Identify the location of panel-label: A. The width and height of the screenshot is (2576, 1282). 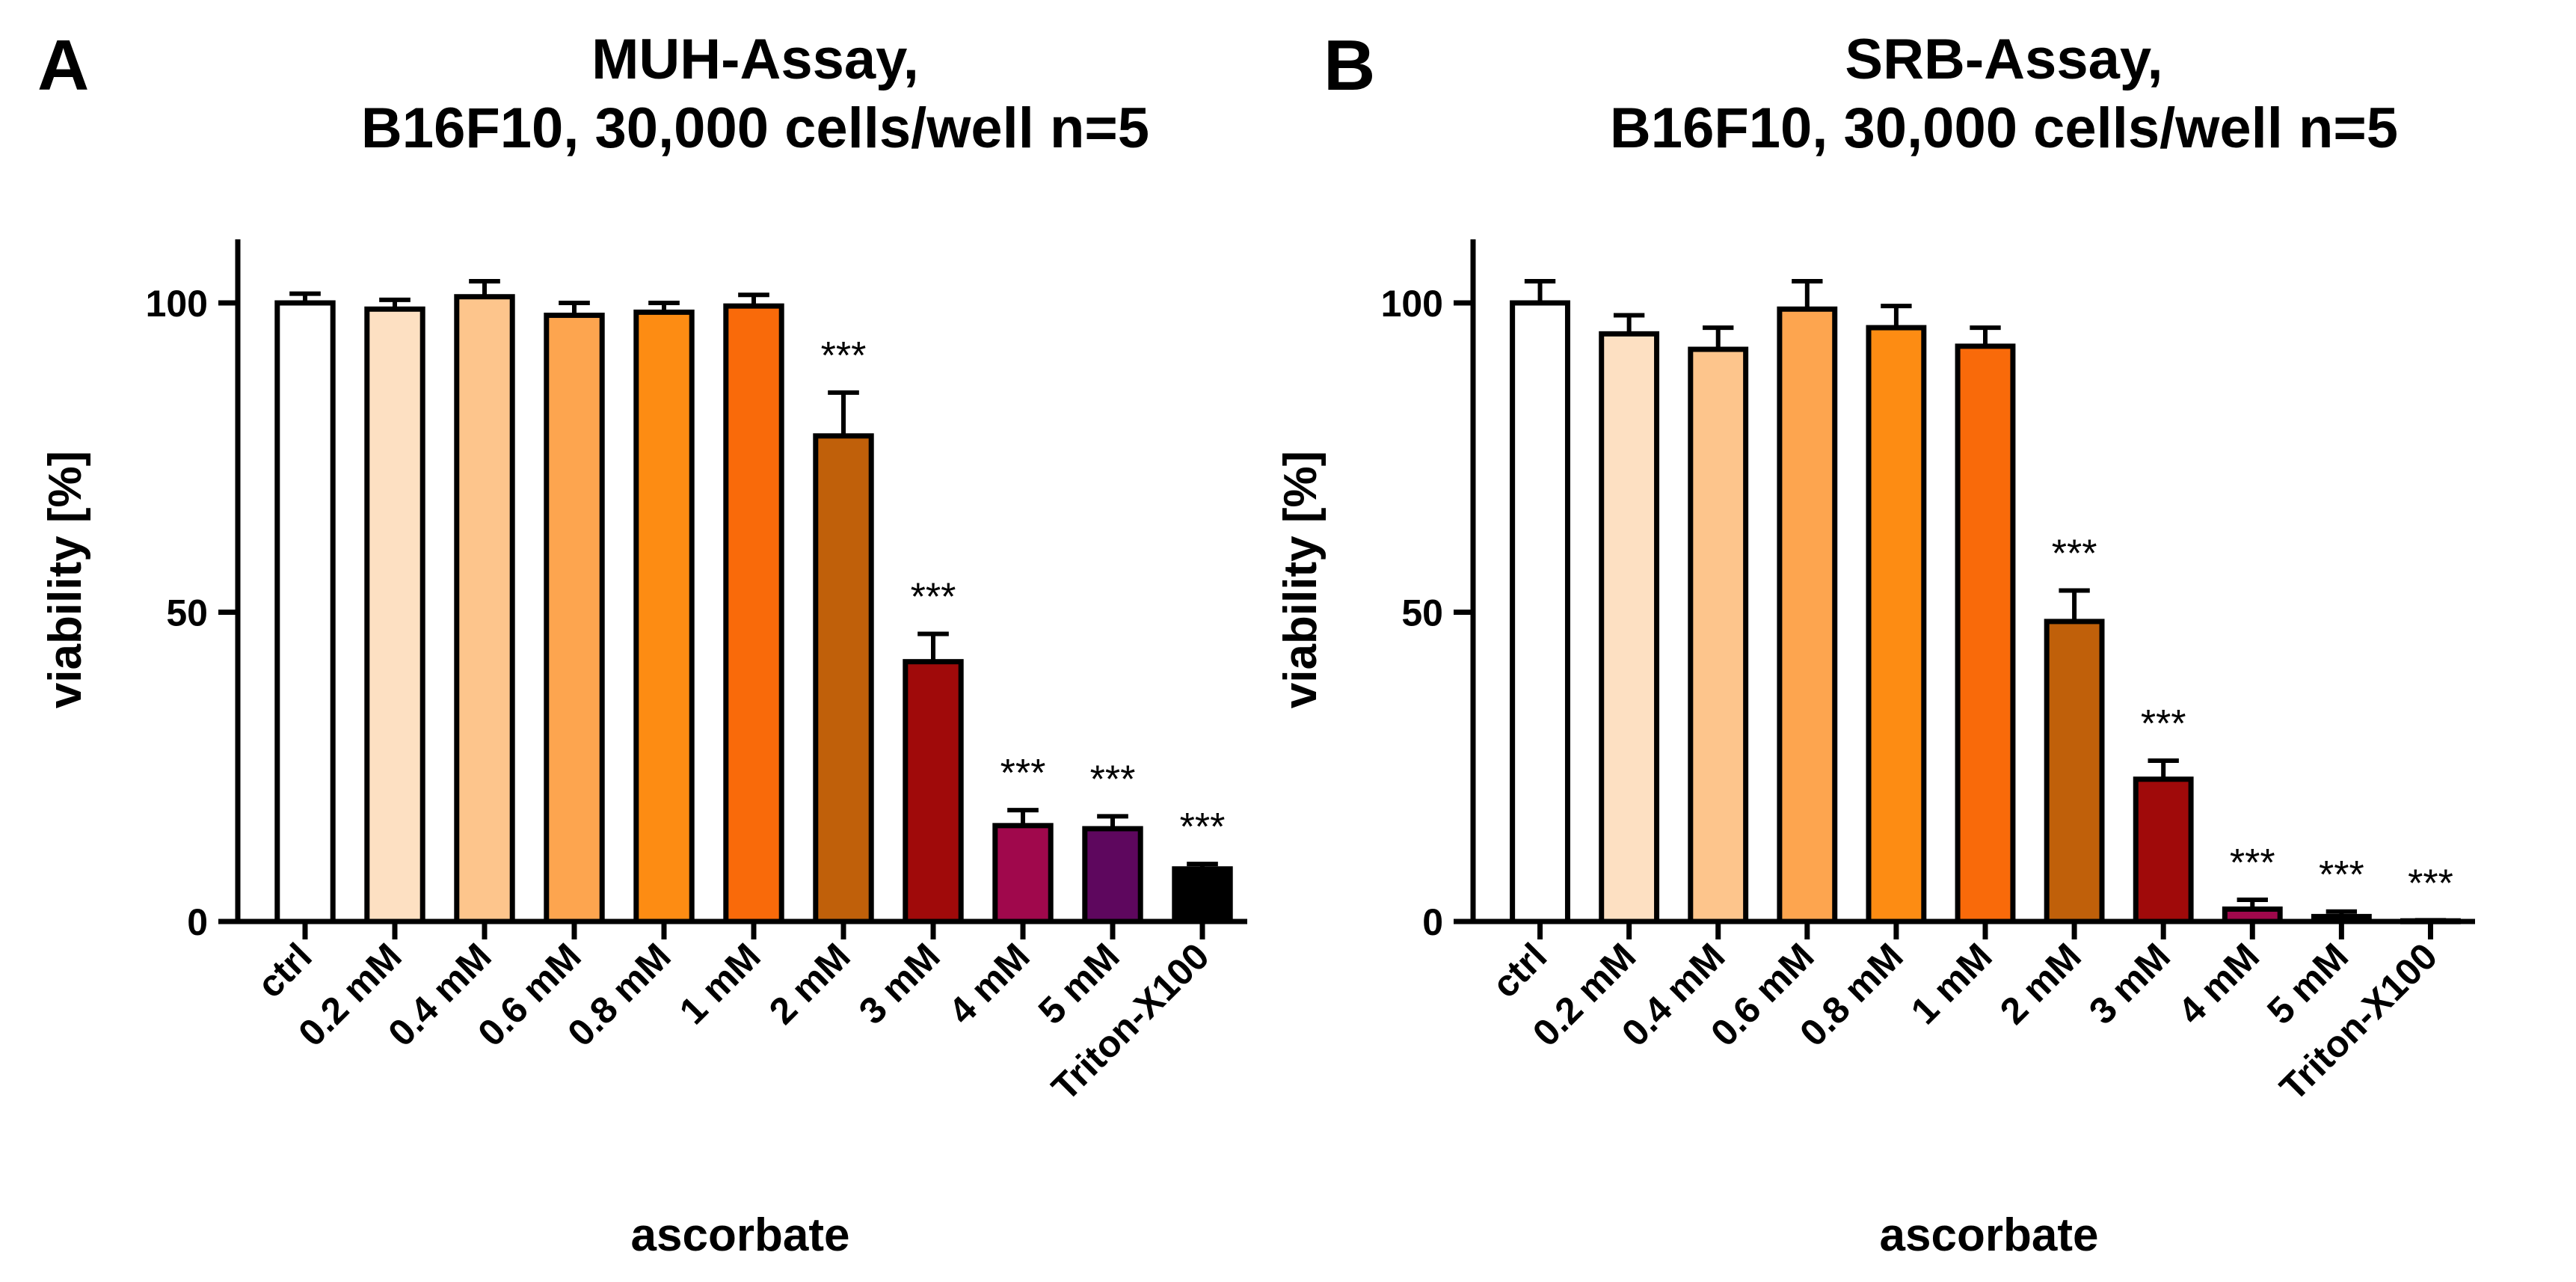
(63, 65).